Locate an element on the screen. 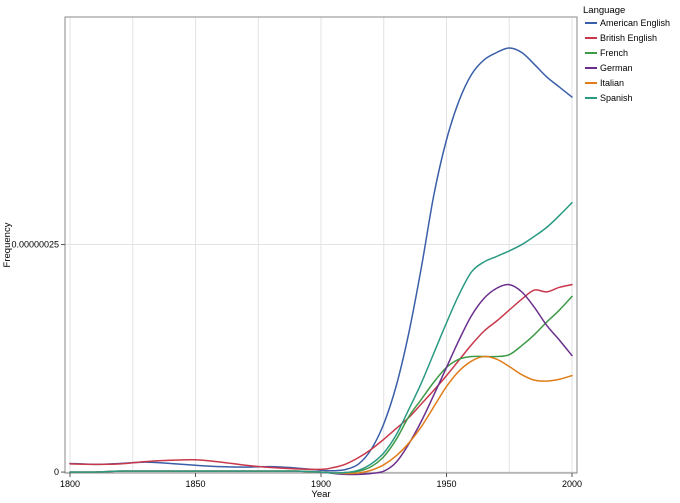  x-tick-label: 2000 is located at coordinates (572, 484).